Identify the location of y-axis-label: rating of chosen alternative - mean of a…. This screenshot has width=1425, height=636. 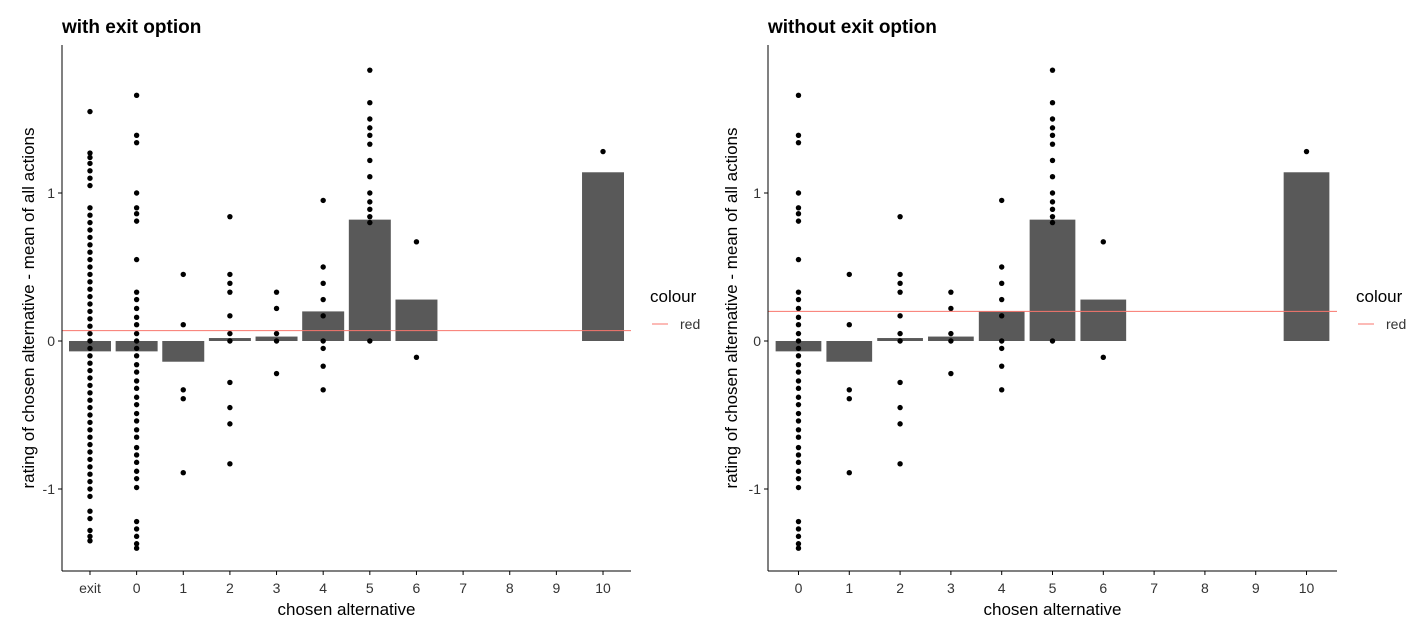
(28, 308).